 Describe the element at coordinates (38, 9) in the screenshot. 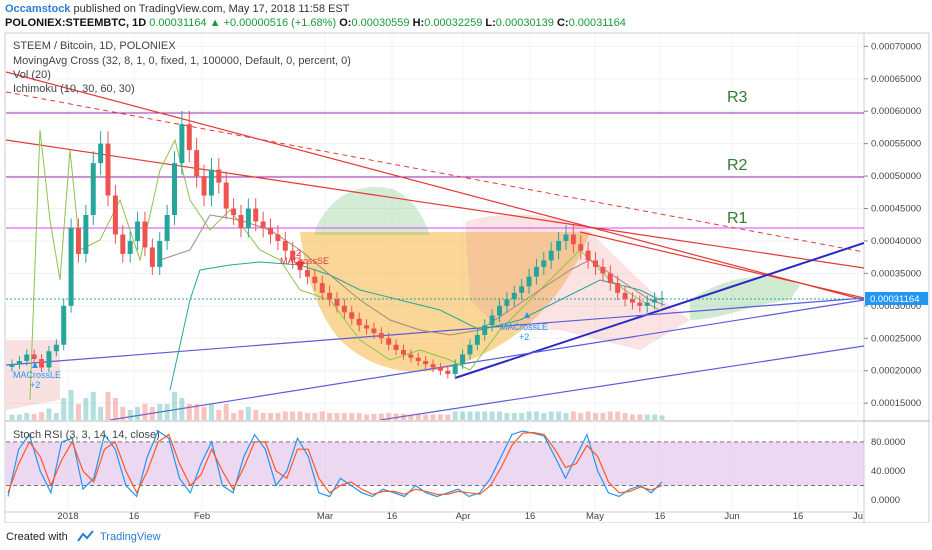

I see `author-link: Occamstock` at that location.